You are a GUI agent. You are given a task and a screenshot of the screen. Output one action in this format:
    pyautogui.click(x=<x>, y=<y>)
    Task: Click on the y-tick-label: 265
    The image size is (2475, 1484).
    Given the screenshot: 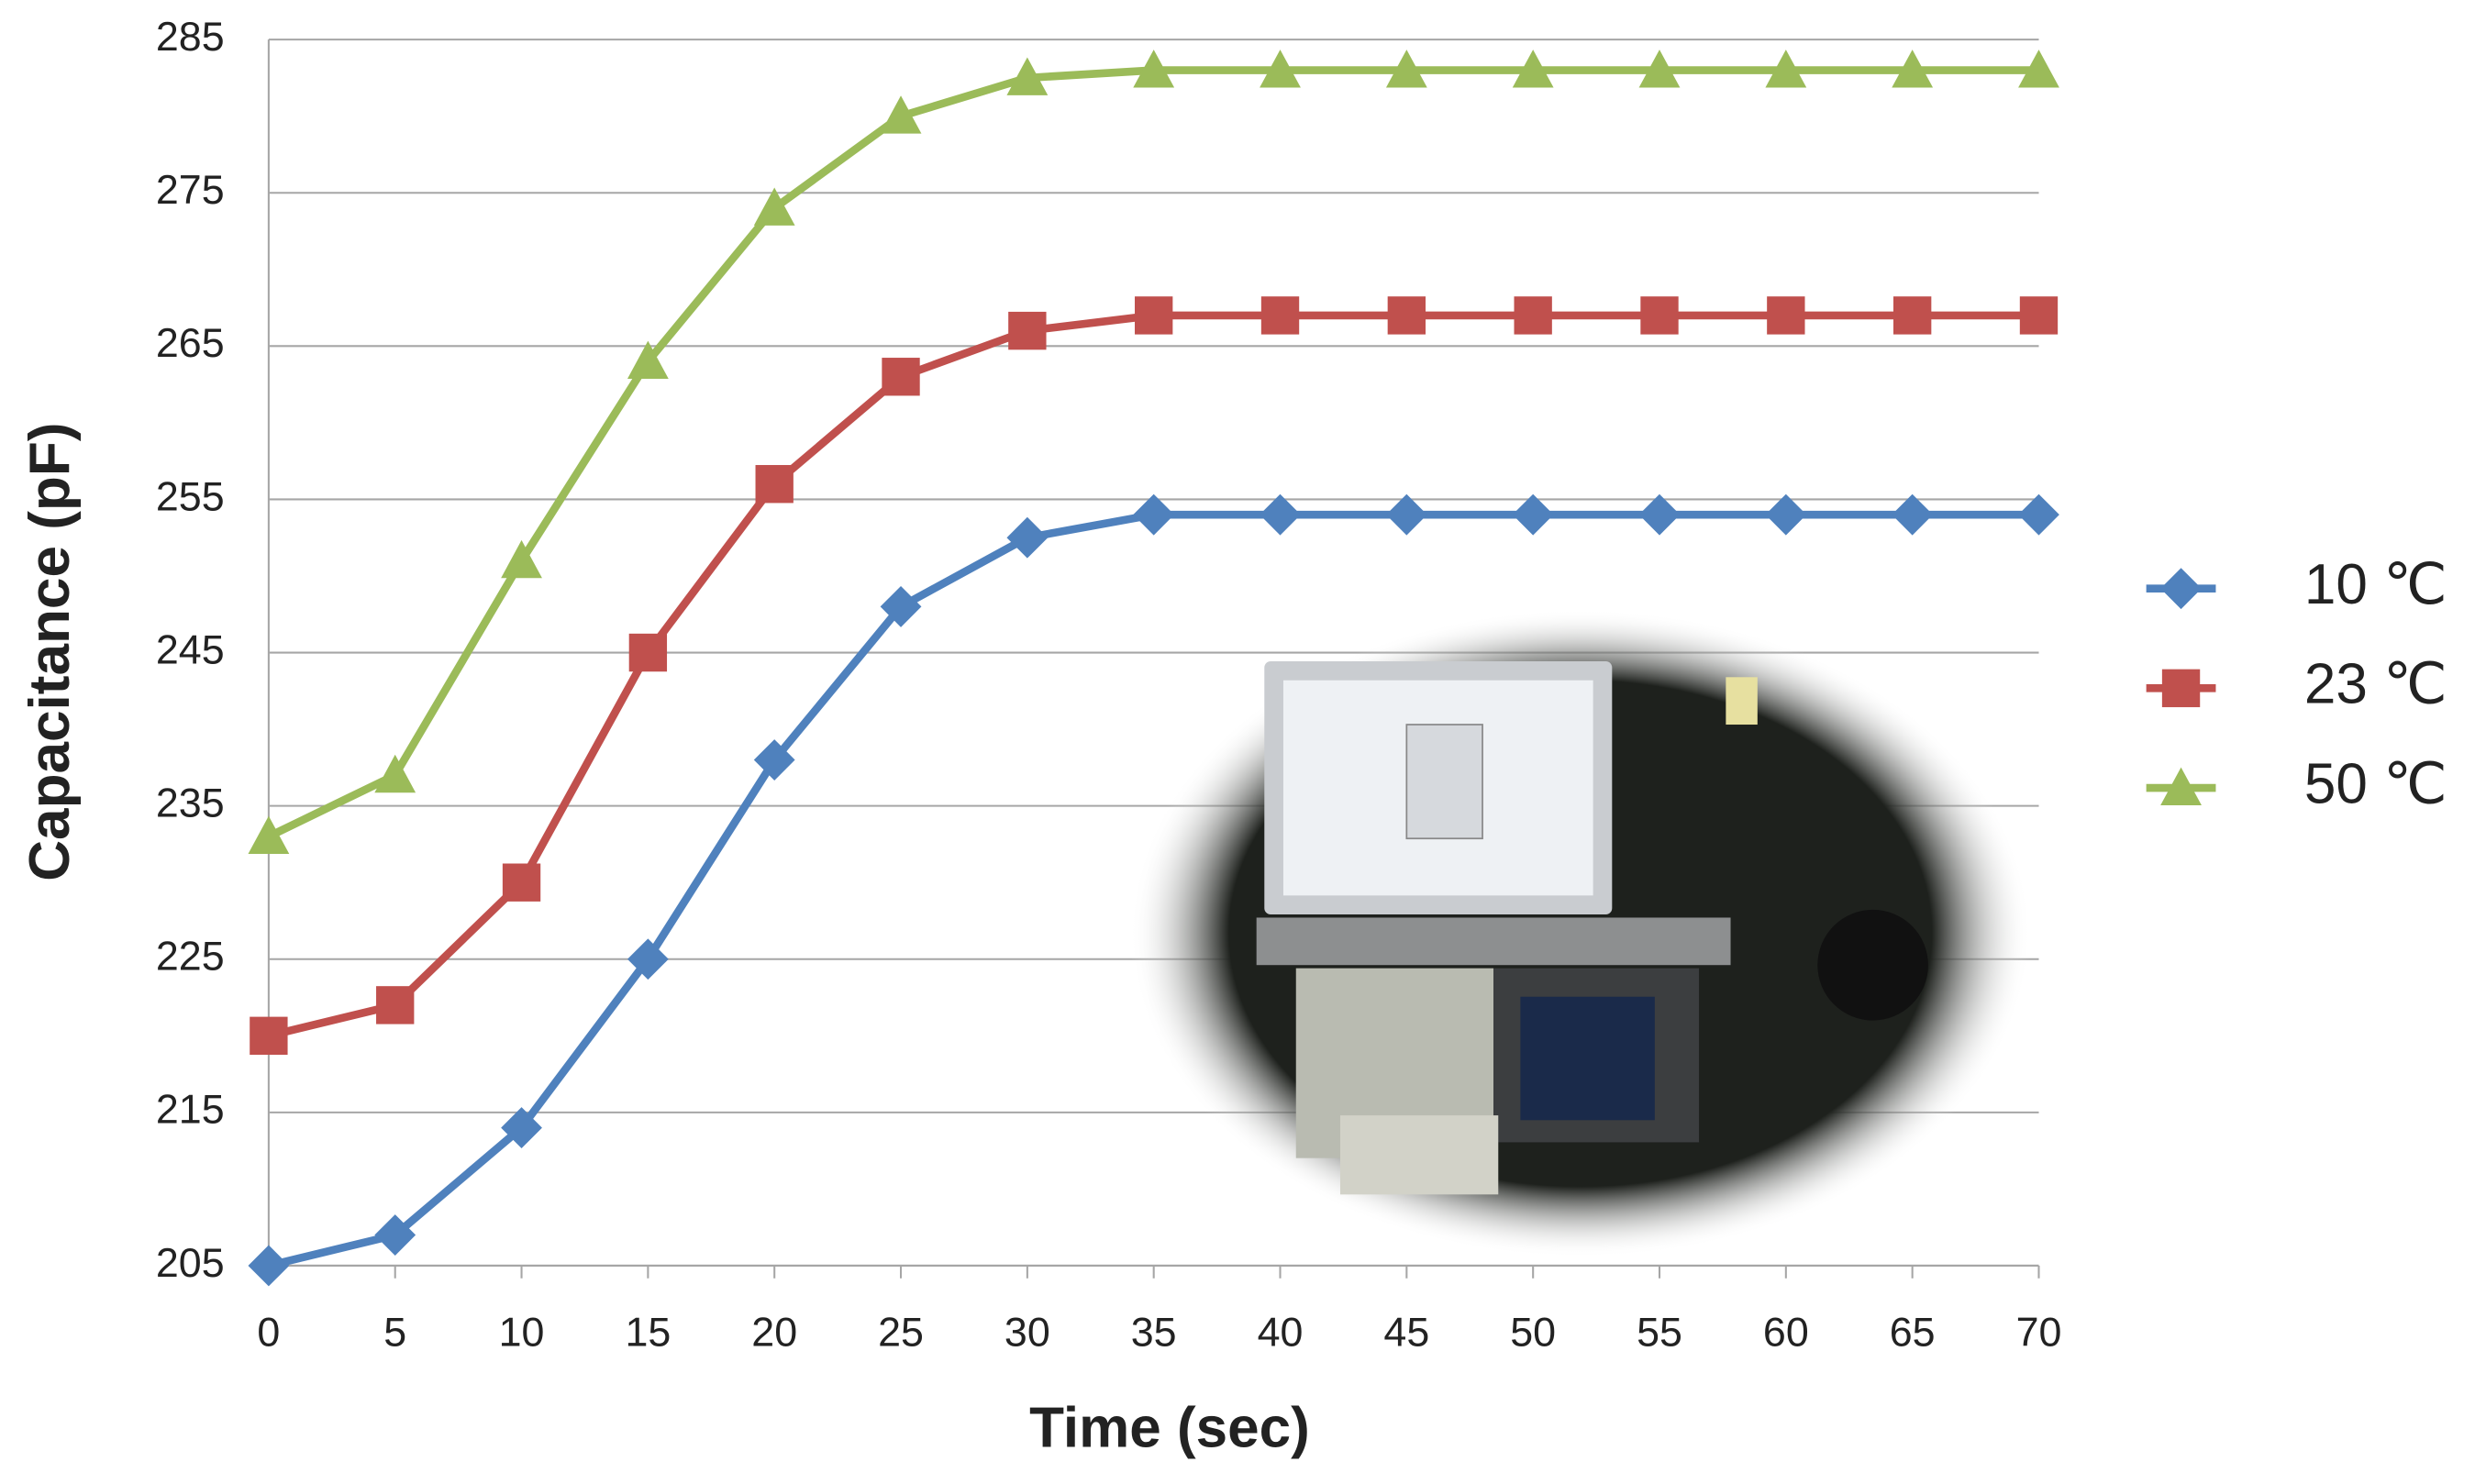 What is the action you would take?
    pyautogui.click(x=190, y=343)
    